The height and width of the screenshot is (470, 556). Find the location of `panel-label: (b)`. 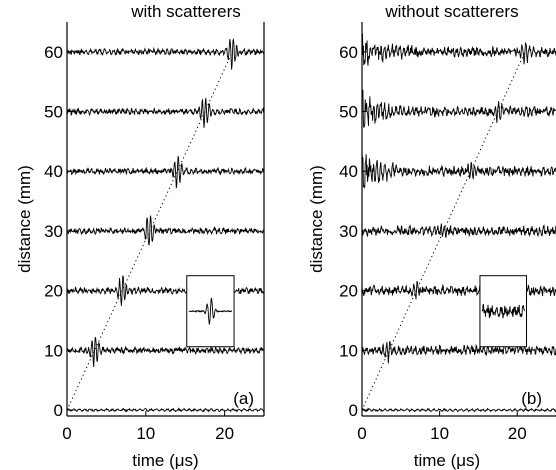

panel-label: (b) is located at coordinates (531, 398).